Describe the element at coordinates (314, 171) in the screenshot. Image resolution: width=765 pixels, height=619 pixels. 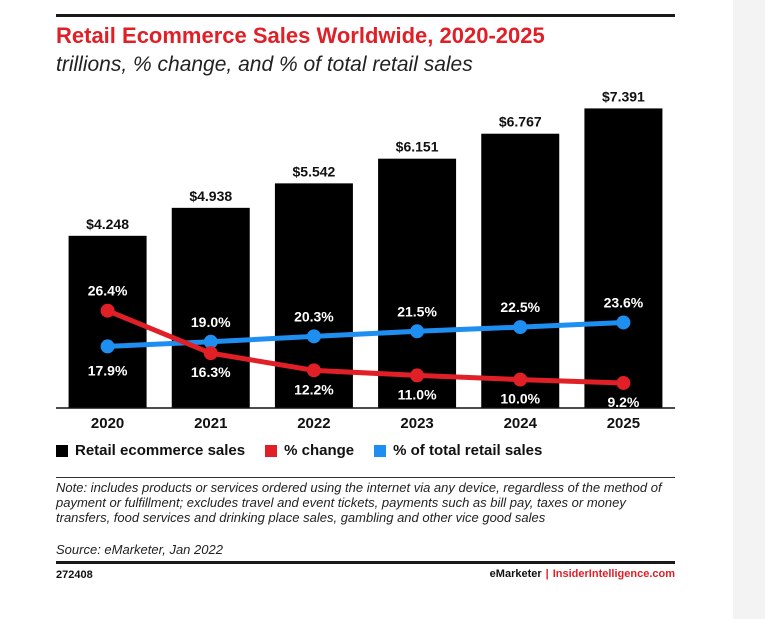
I see `bar-value-label-2022: $5.542` at that location.